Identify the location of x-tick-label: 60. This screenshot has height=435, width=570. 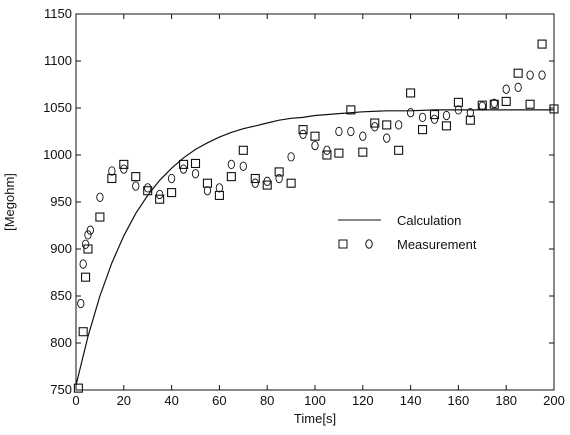
(219, 400).